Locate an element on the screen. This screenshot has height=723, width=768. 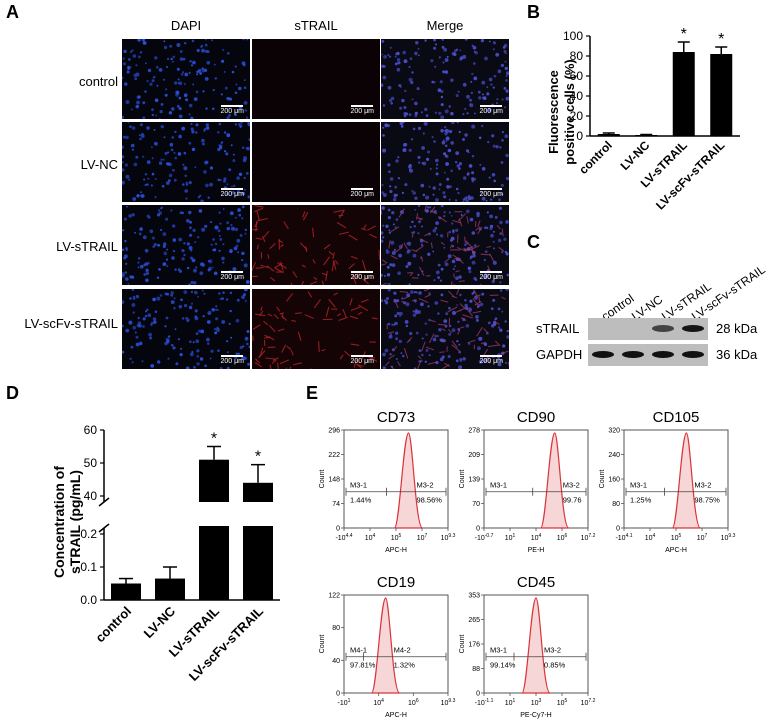
micrograph-strail-lv-nc: 200 μm is located at coordinates (316, 162).